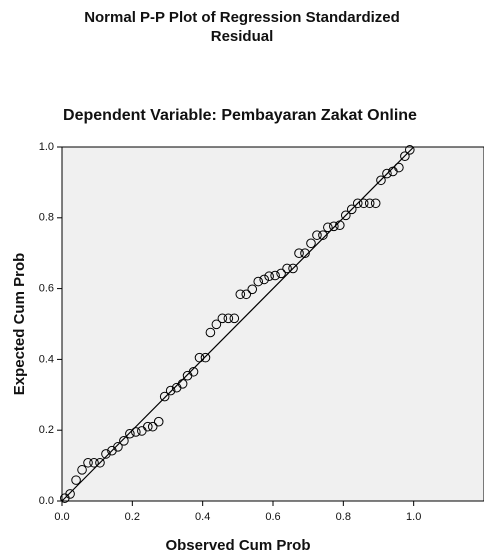  Describe the element at coordinates (132, 517) in the screenshot. I see `x-tick-label: 0.2` at that location.